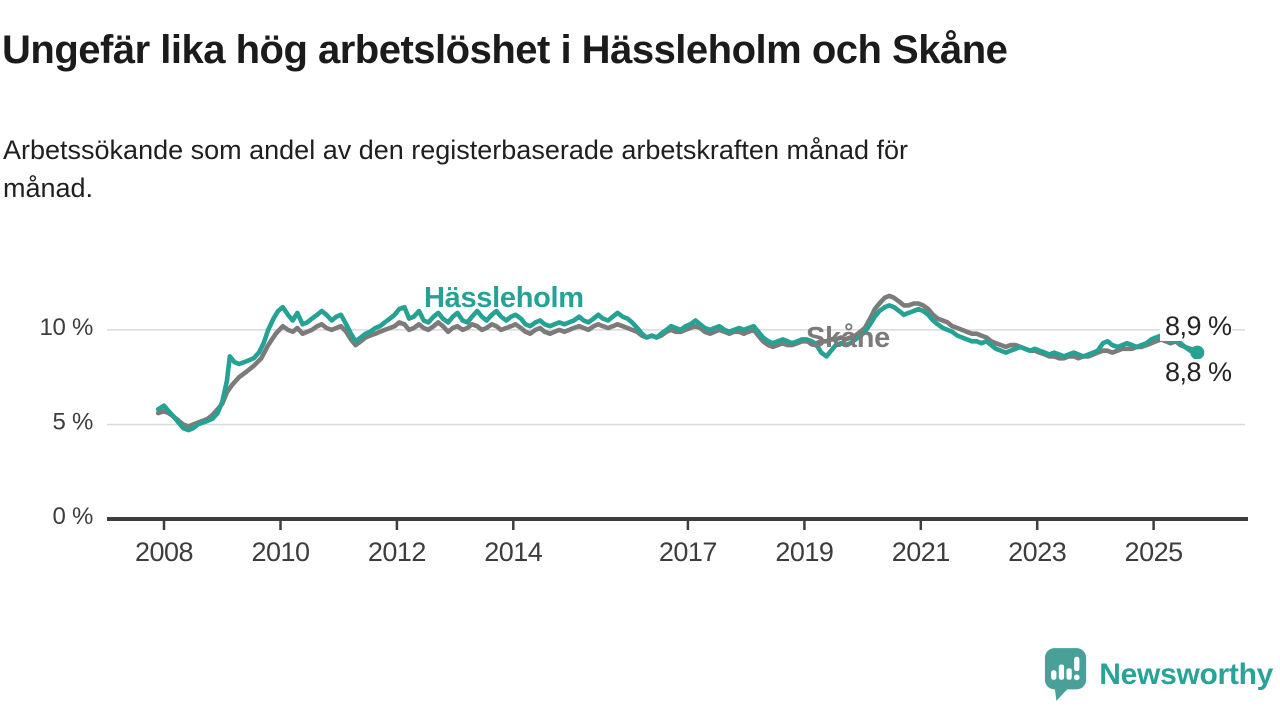  Describe the element at coordinates (73, 516) in the screenshot. I see `y-axis-tick-label: 0 %` at that location.